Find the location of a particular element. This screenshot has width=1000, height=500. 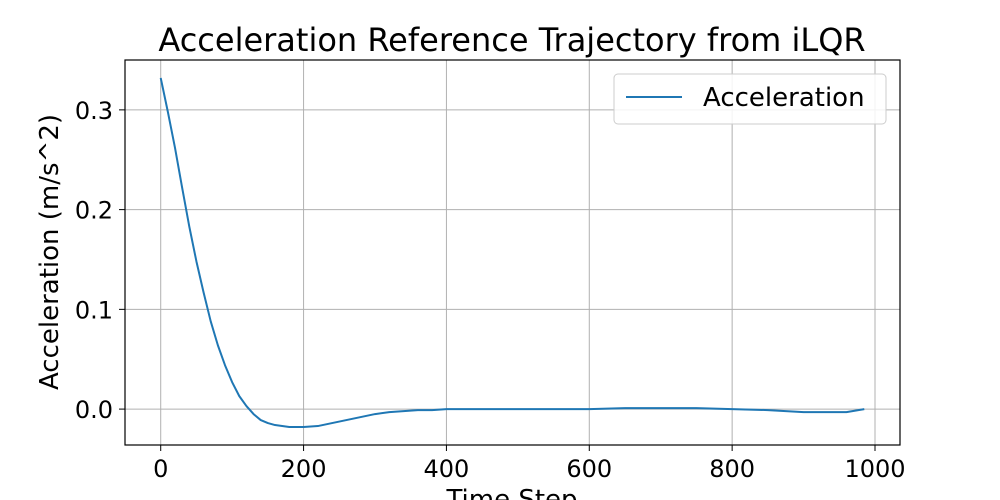

x-tick-label: 0 is located at coordinates (160, 469).